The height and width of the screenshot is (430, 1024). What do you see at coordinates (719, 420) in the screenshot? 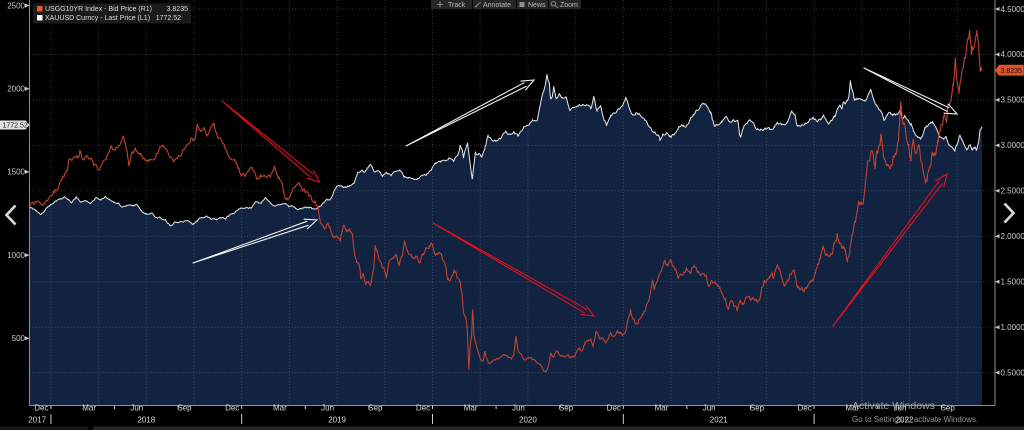
I see `svg-text: 2021` at bounding box center [719, 420].